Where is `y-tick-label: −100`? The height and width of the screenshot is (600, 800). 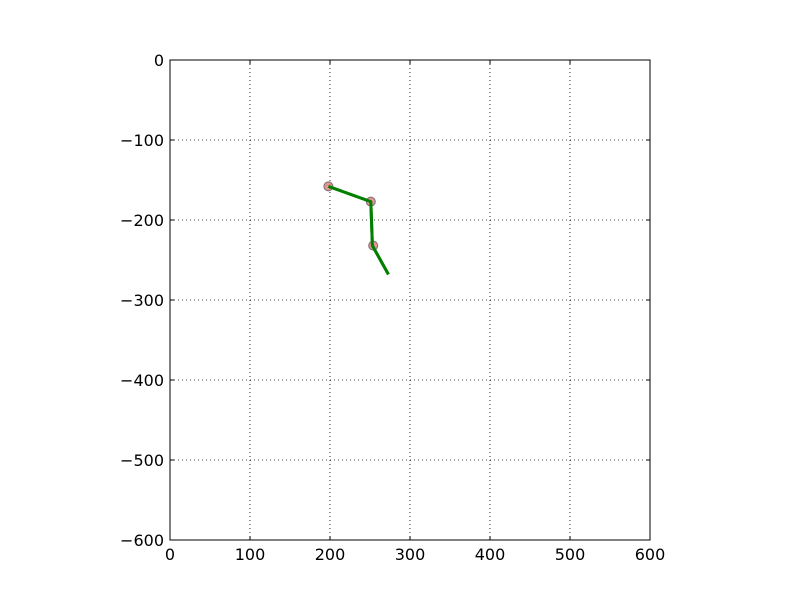
y-tick-label: −100 is located at coordinates (142, 140).